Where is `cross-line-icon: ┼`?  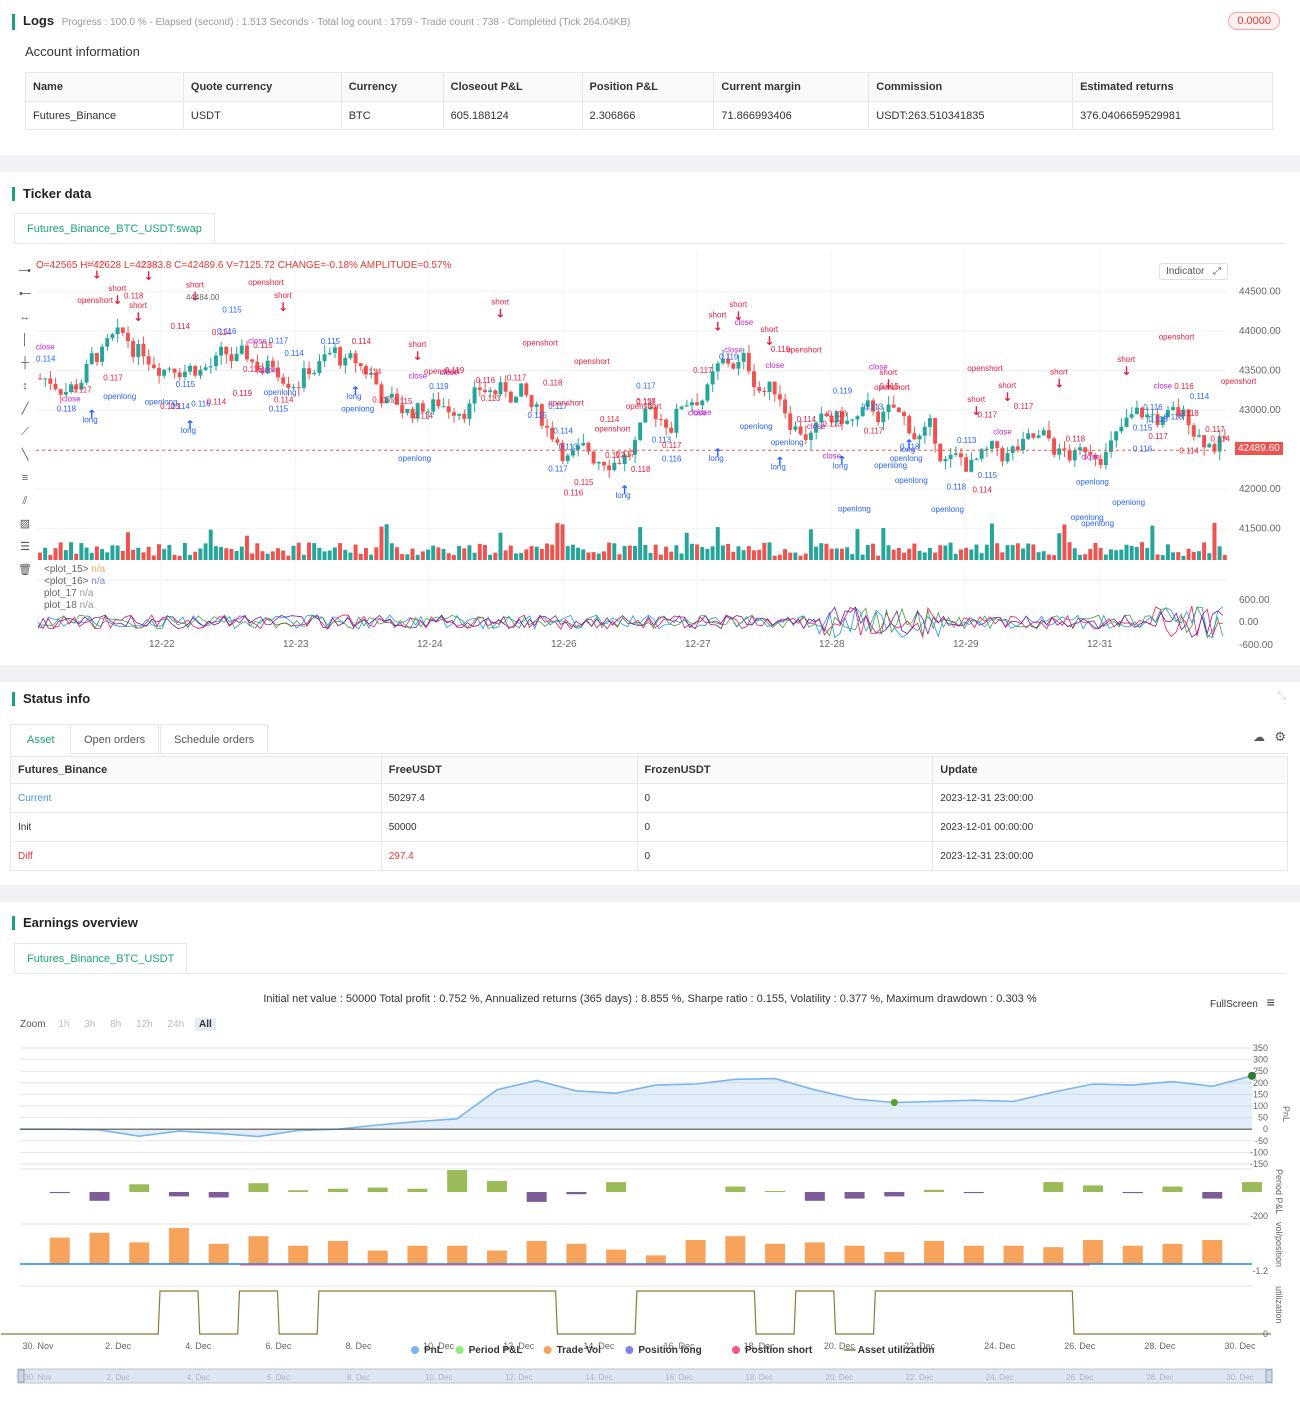
cross-line-icon: ┼ is located at coordinates (25, 363).